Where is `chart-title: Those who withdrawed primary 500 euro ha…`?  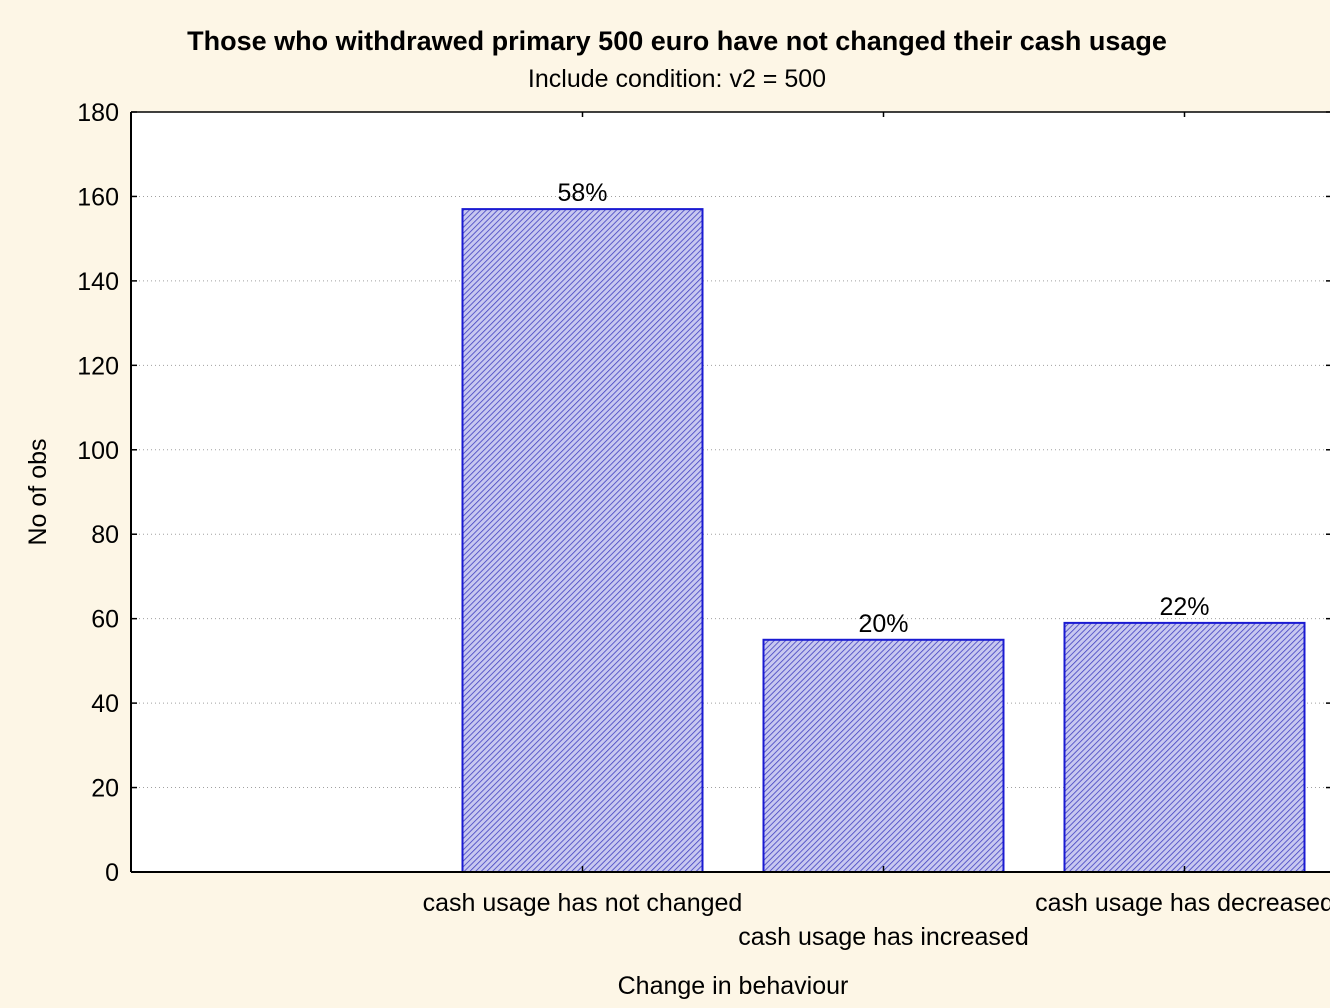
chart-title: Those who withdrawed primary 500 euro ha… is located at coordinates (677, 41).